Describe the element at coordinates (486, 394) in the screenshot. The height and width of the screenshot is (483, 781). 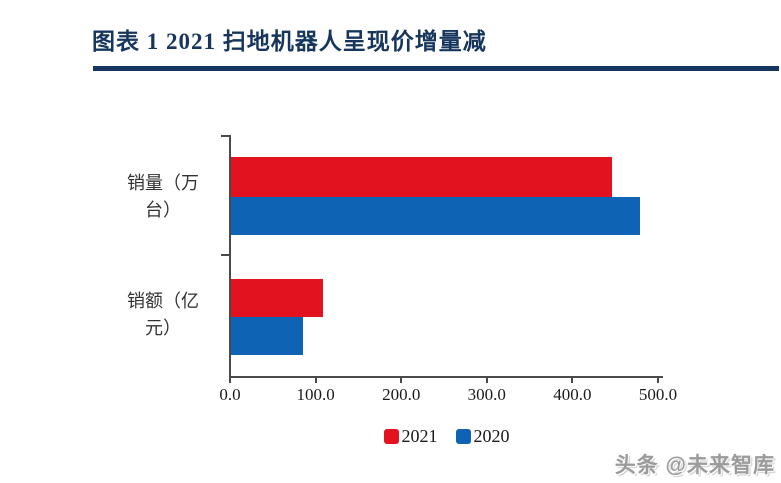
I see `x-tick-label: 300.0` at that location.